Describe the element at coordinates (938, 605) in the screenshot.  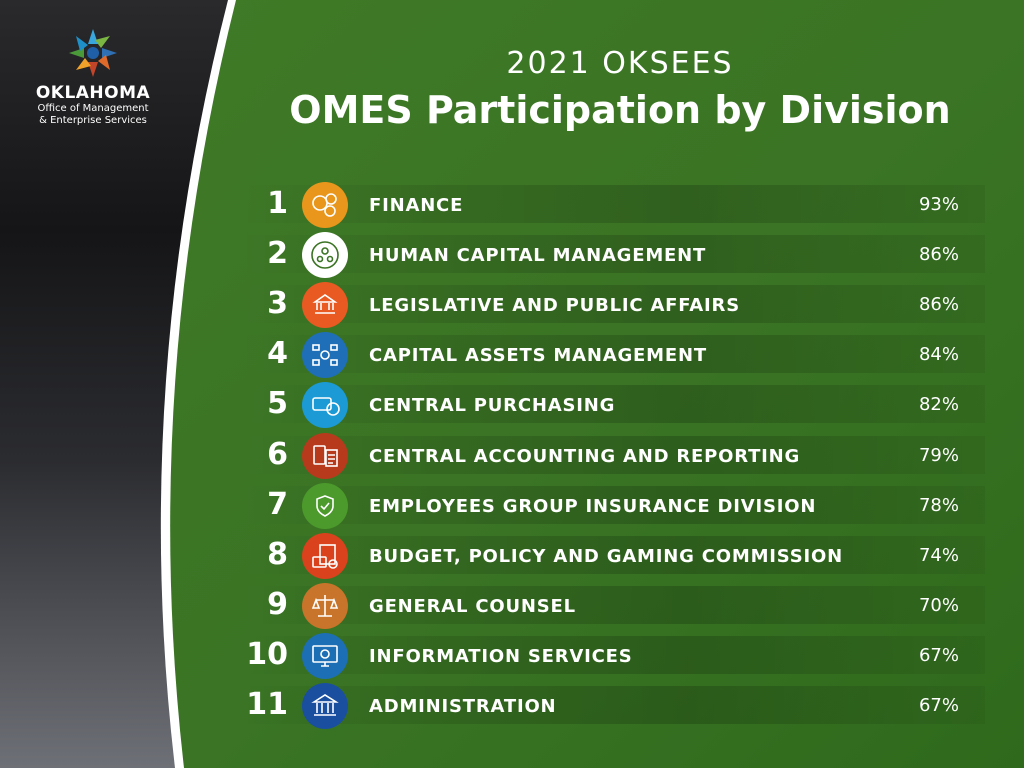
I see `participation-percent: 70%` at that location.